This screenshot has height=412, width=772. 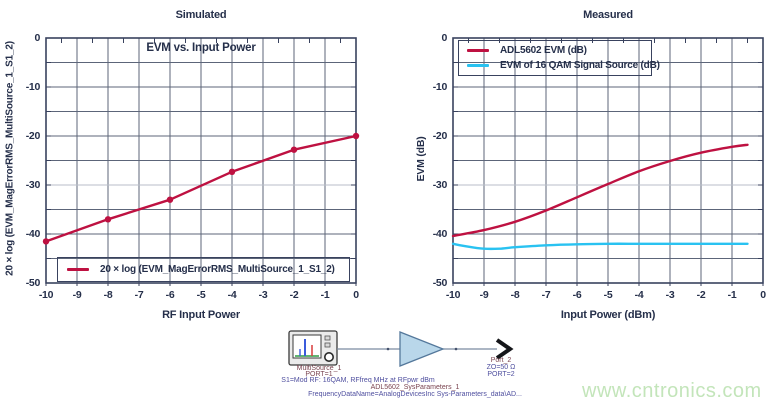 What do you see at coordinates (319, 374) in the screenshot?
I see `source-port-label: PORT=1` at bounding box center [319, 374].